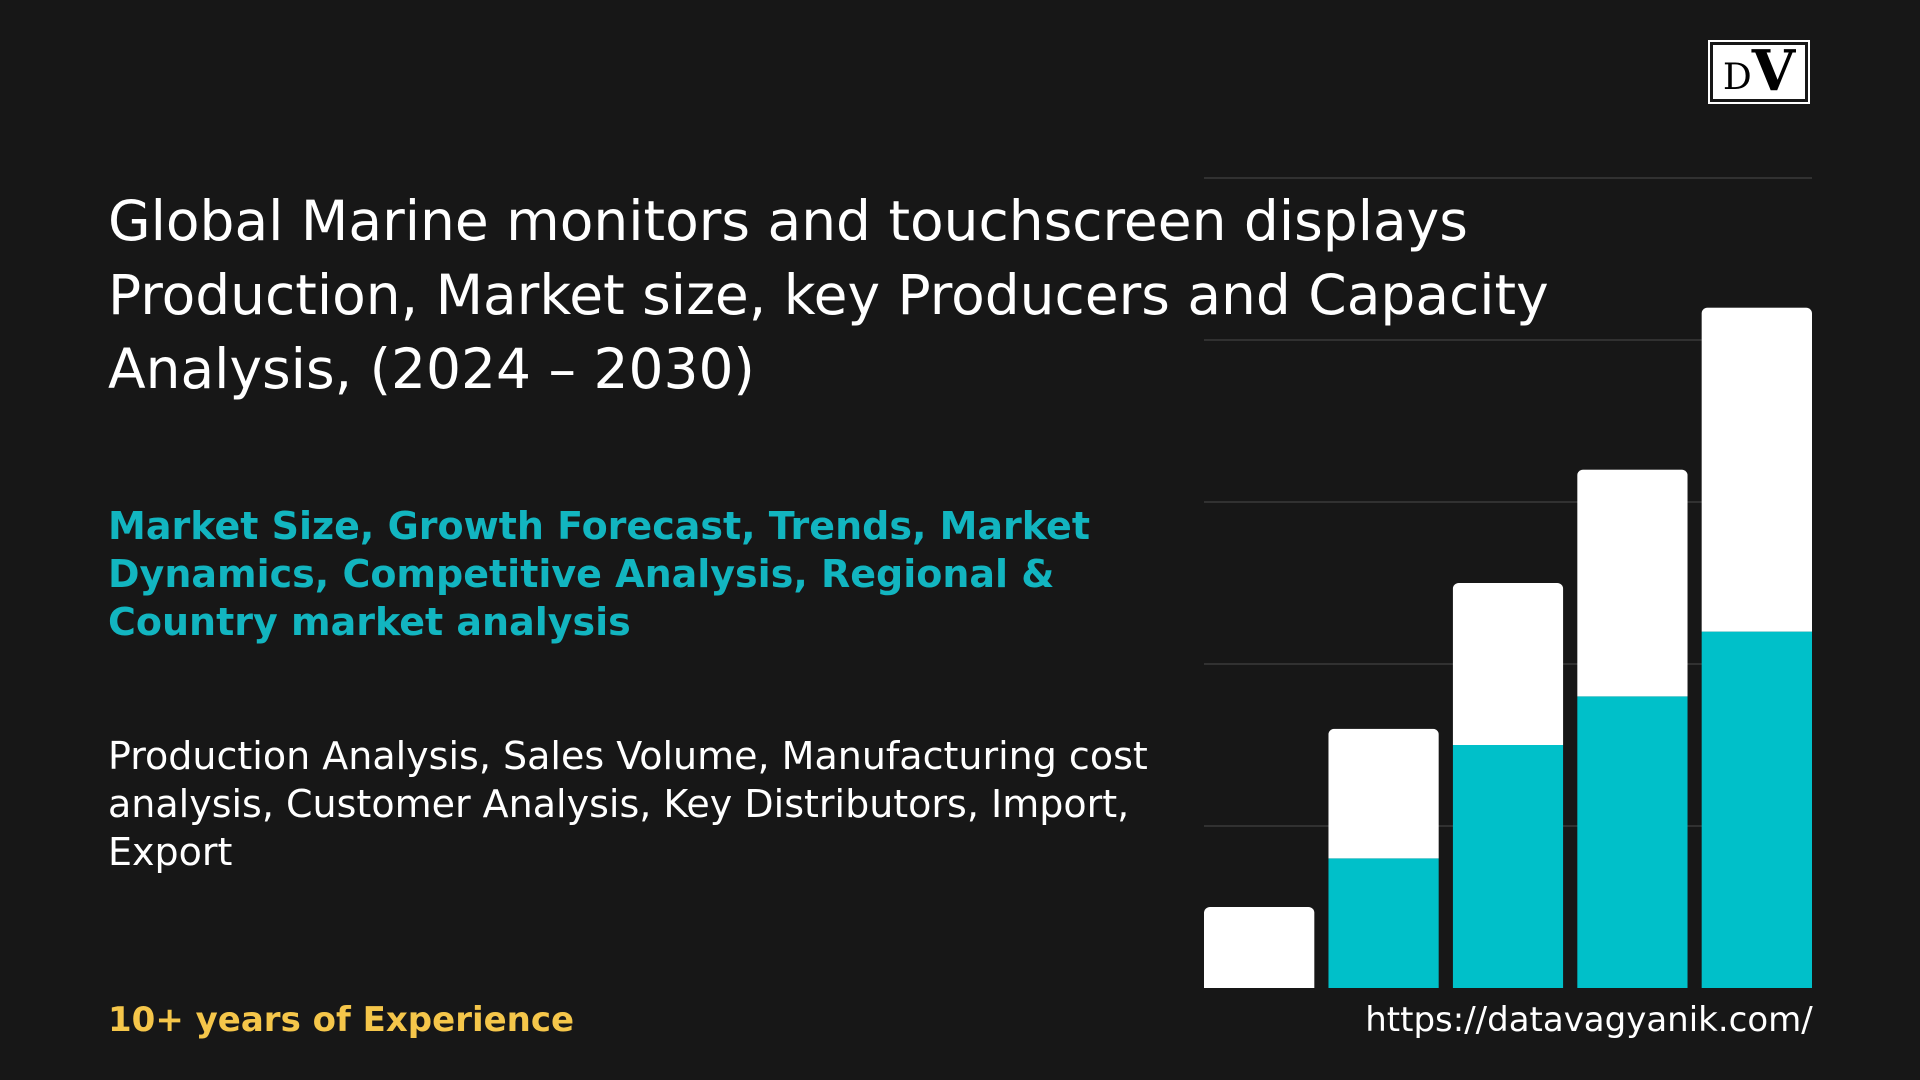 The height and width of the screenshot is (1080, 1920). I want to click on website-link: https://datavagyanik.com/, so click(1589, 1020).